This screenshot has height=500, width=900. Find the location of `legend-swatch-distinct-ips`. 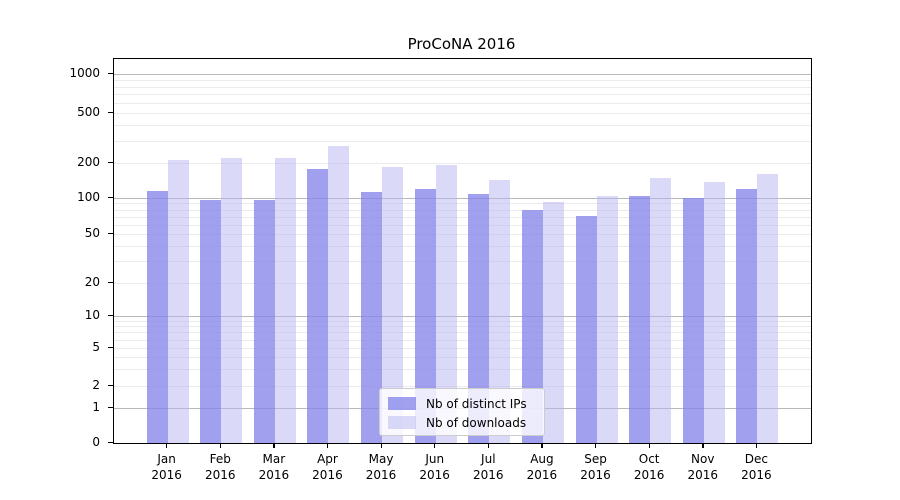

legend-swatch-distinct-ips is located at coordinates (402, 403).